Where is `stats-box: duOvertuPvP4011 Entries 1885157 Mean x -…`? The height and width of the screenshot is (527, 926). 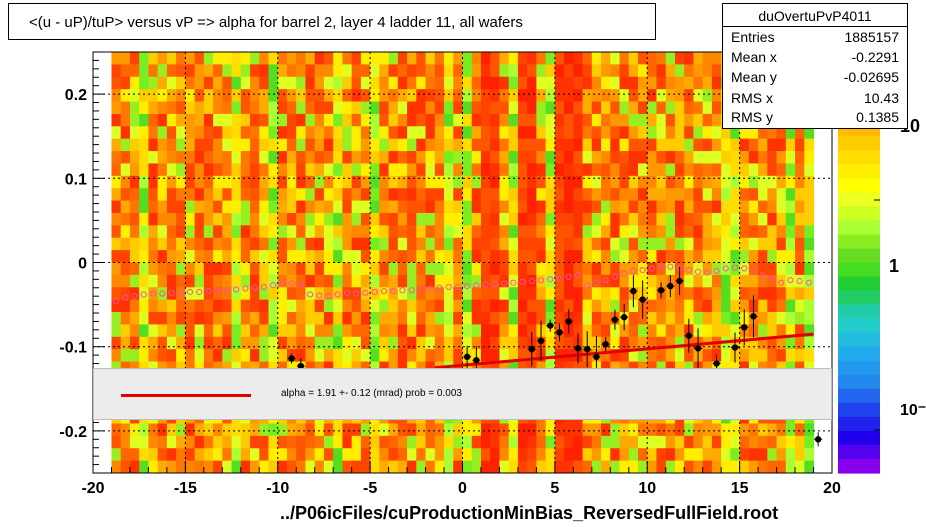 stats-box: duOvertuPvP4011 Entries 1885157 Mean x -… is located at coordinates (815, 66).